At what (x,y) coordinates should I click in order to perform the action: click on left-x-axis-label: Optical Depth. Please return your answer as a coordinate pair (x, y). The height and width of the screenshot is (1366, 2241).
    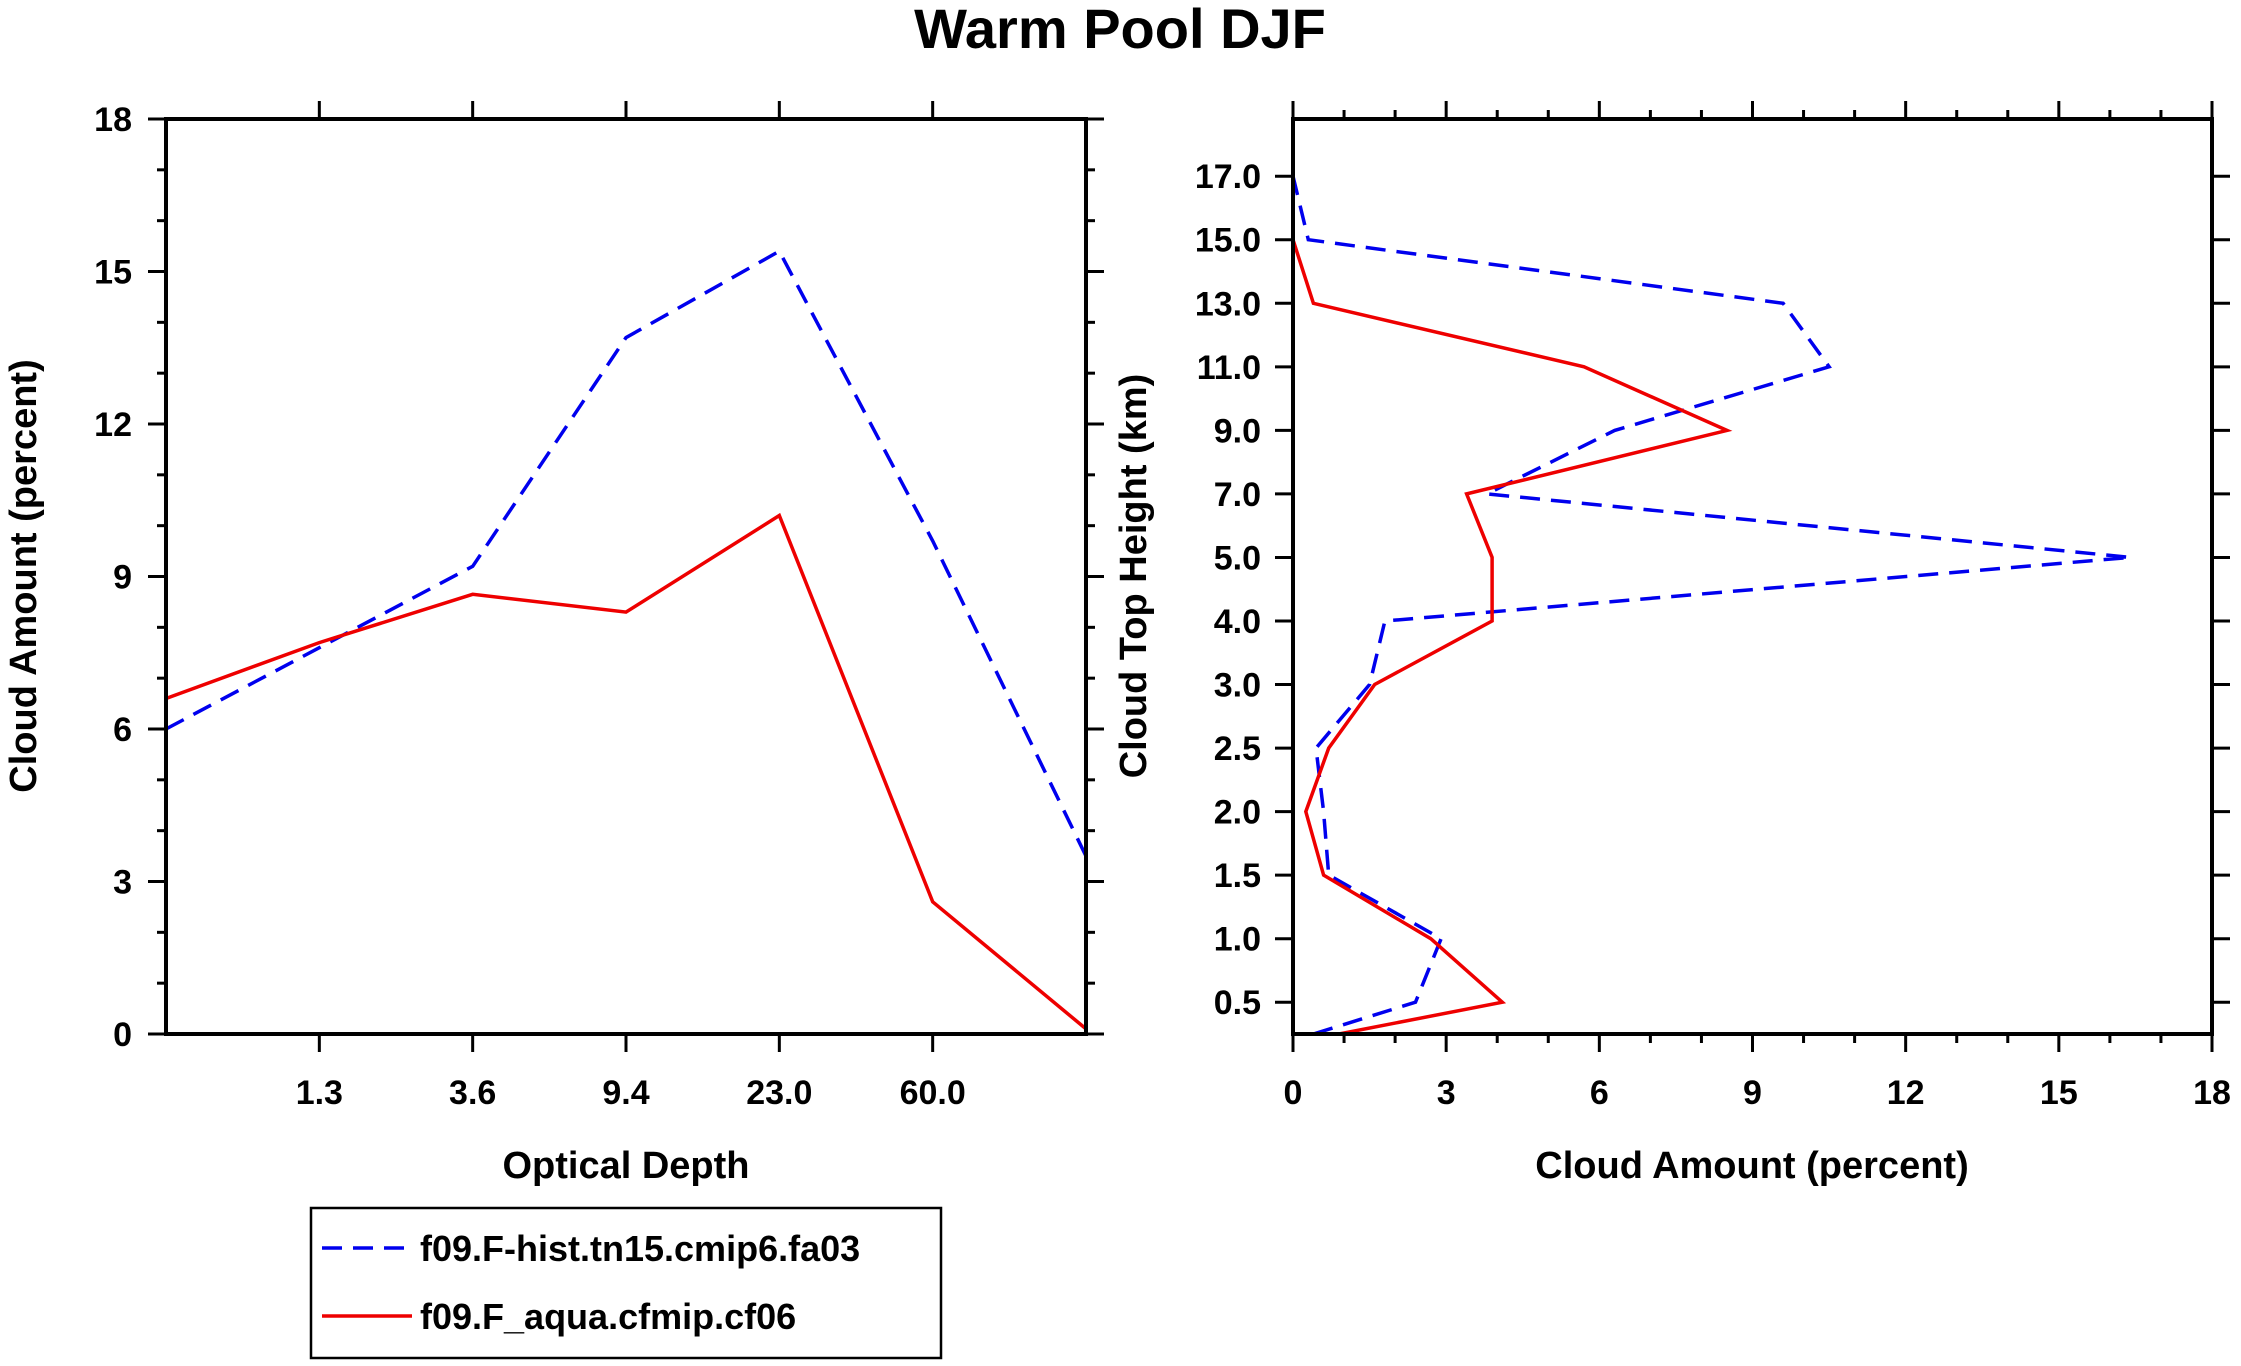
    Looking at the image, I should click on (625, 1166).